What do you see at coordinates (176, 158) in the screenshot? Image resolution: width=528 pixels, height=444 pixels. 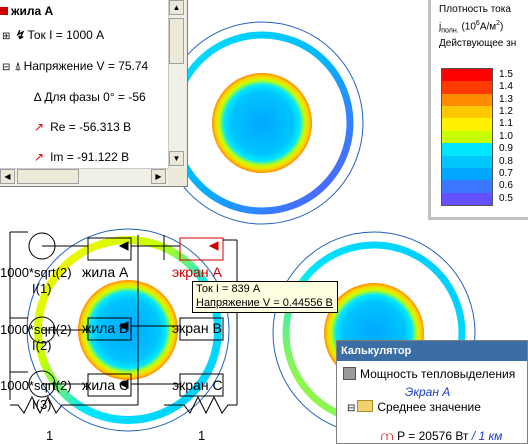 I see `scroll-down-arrow-icon: ▼` at bounding box center [176, 158].